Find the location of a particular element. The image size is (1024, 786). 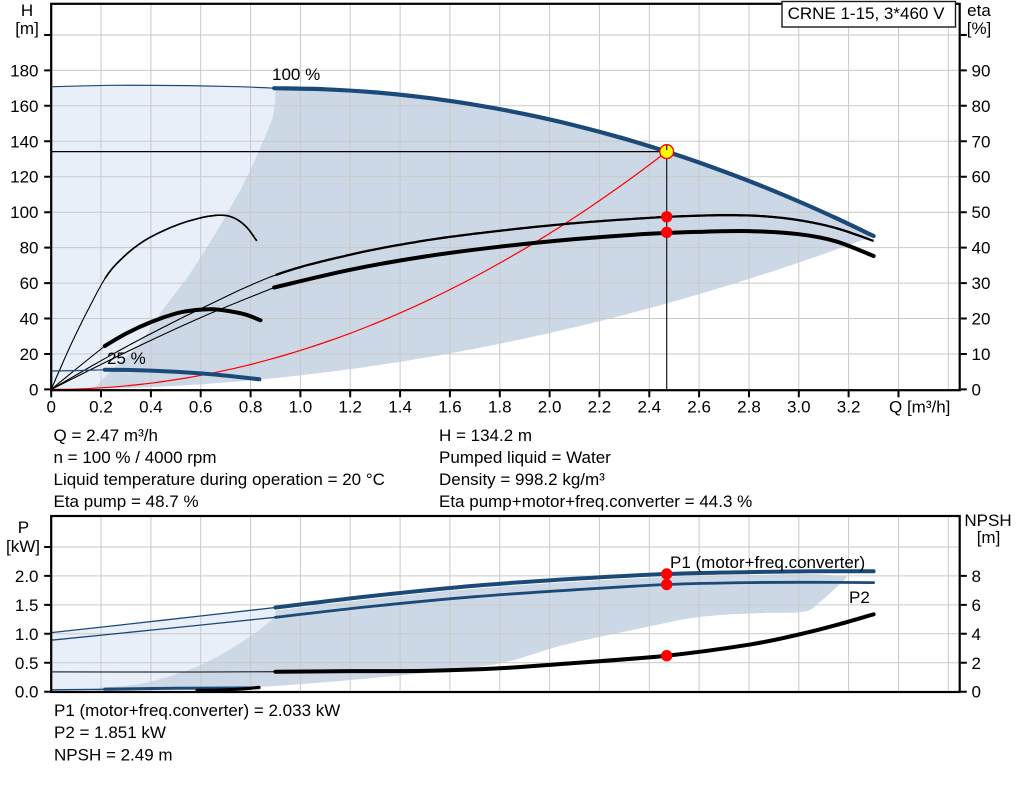

svg-text: 4 is located at coordinates (976, 634).